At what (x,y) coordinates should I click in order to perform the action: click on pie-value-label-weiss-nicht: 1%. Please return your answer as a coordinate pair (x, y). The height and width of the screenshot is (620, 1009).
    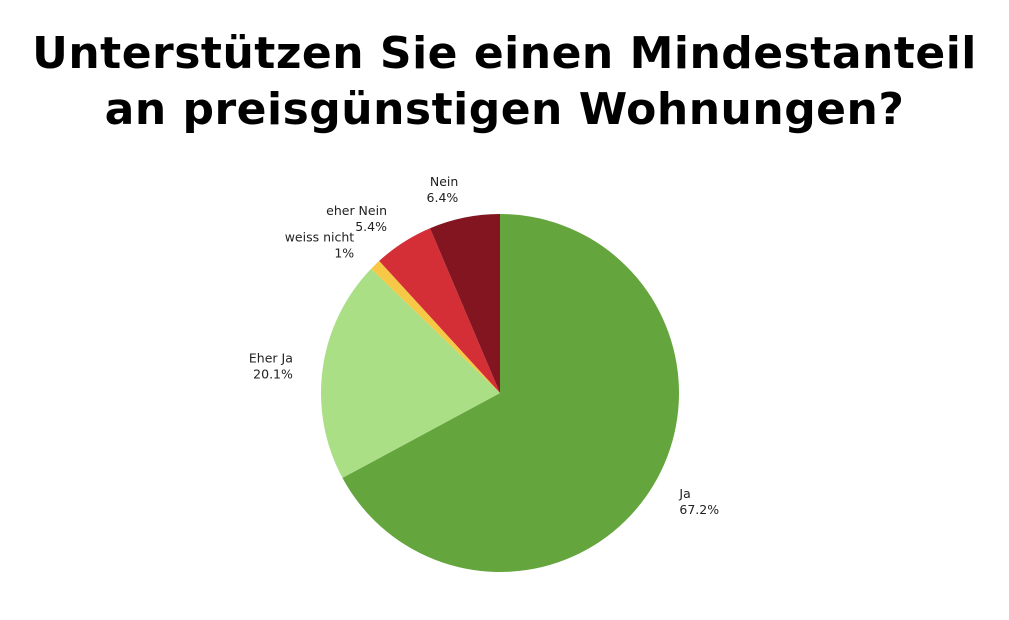
    Looking at the image, I should click on (344, 252).